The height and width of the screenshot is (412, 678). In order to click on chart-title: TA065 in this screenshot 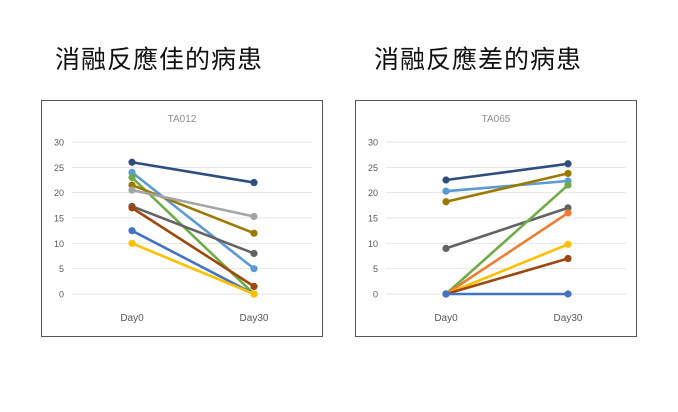, I will do `click(496, 119)`.